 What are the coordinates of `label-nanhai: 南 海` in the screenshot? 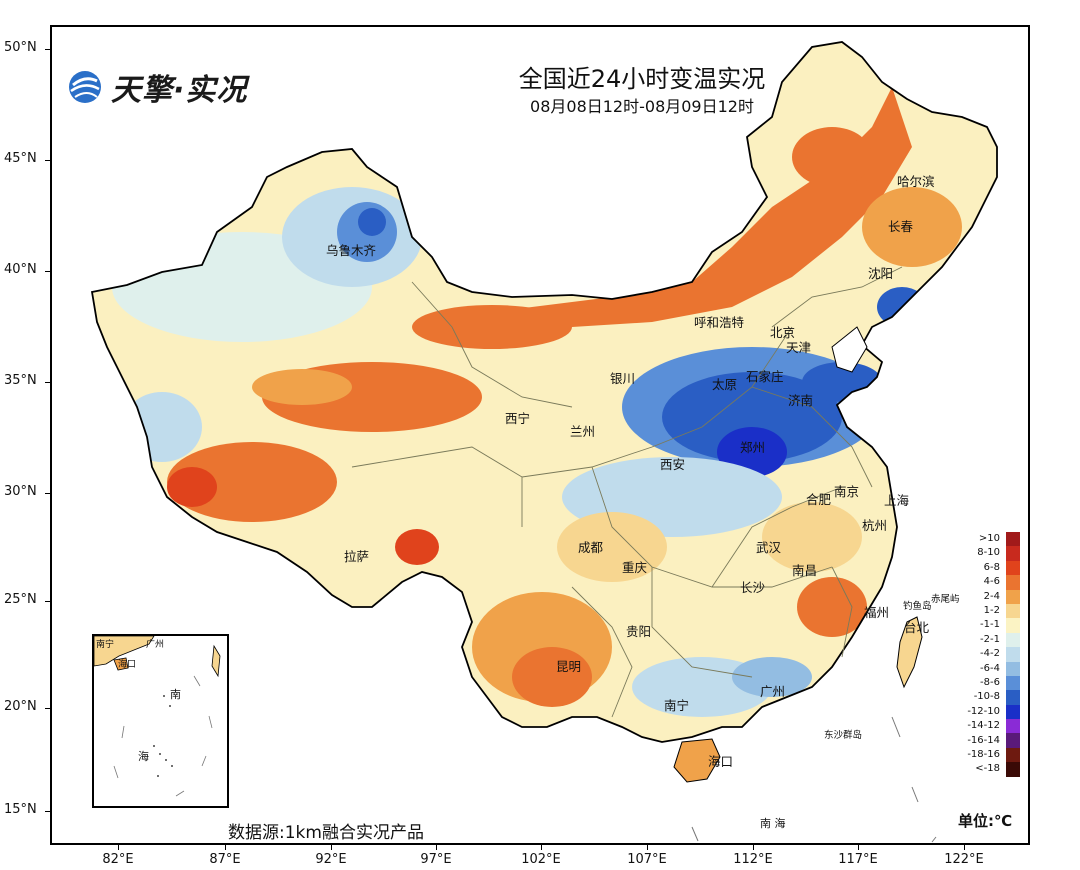 It's located at (773, 823).